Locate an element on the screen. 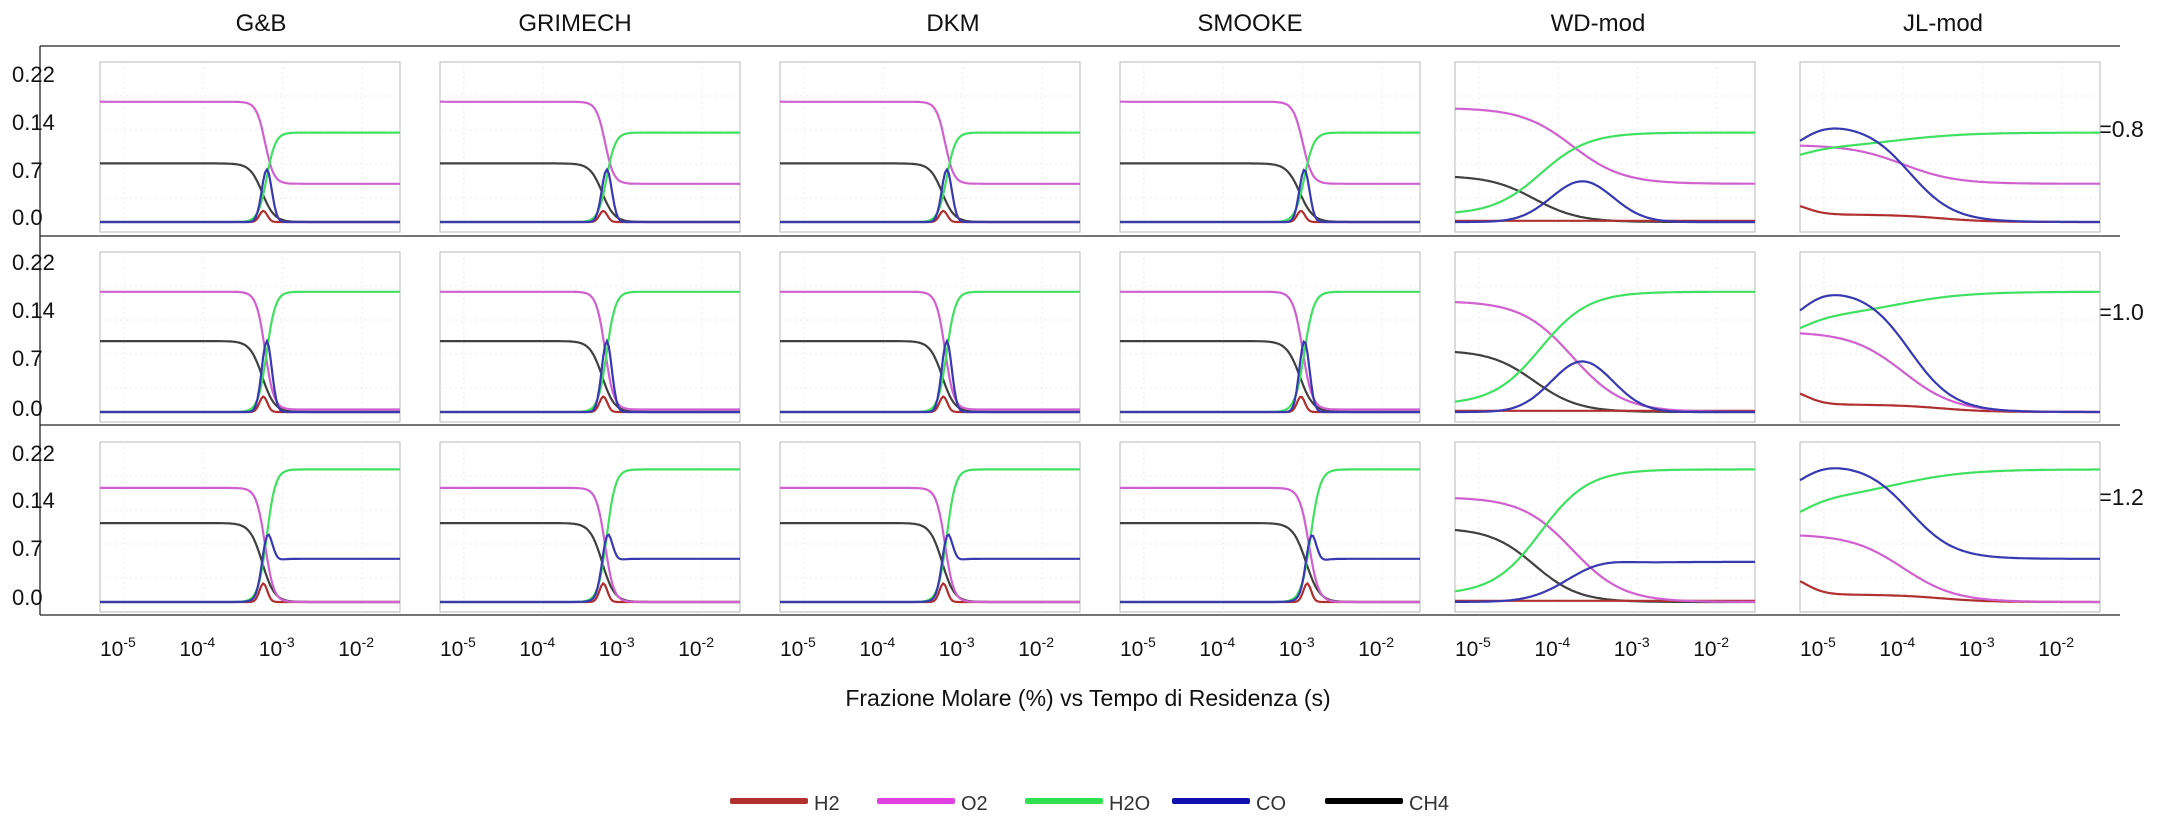 This screenshot has height=830, width=2161. legend-swatch-CO is located at coordinates (1211, 801).